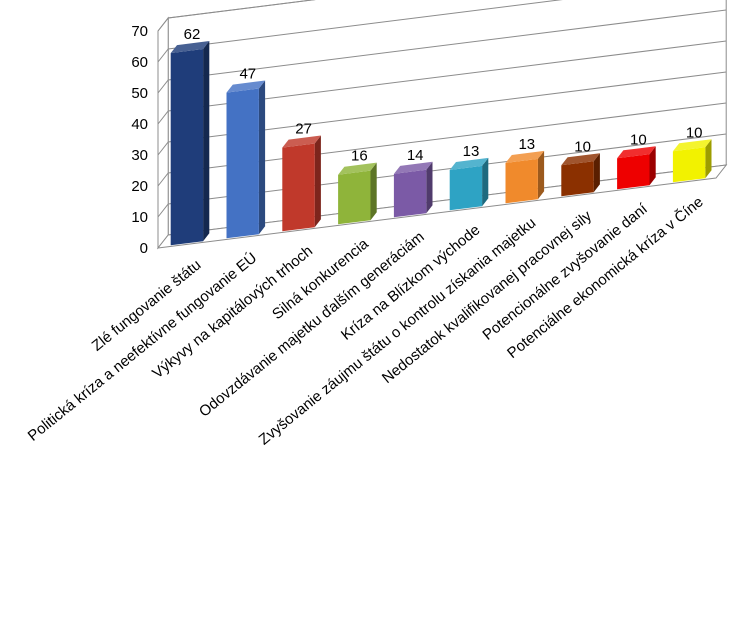 The height and width of the screenshot is (628, 752). What do you see at coordinates (139, 124) in the screenshot?
I see `y-tick-label: 40` at bounding box center [139, 124].